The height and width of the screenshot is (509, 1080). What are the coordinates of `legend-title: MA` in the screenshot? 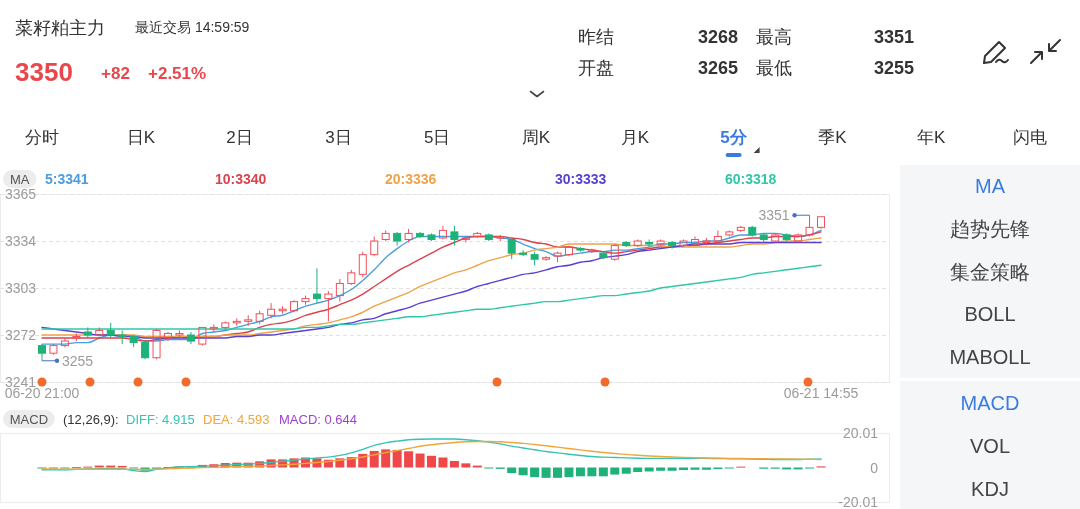 It's located at (19, 179).